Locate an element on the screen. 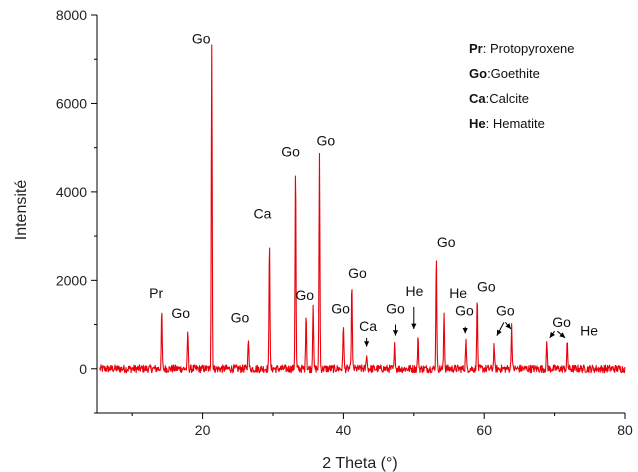  legend-abbr: Go is located at coordinates (478, 73).